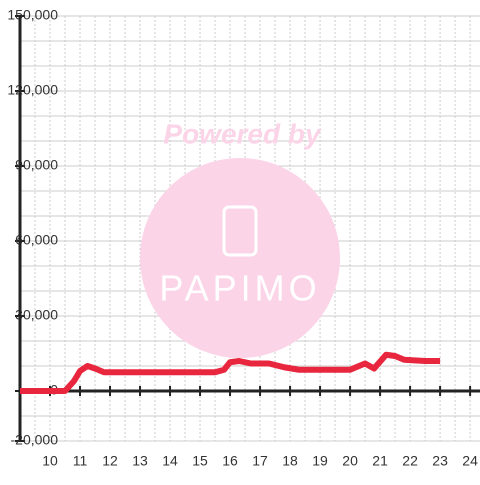 The width and height of the screenshot is (480, 485). I want to click on watermark-icon, so click(240, 231).